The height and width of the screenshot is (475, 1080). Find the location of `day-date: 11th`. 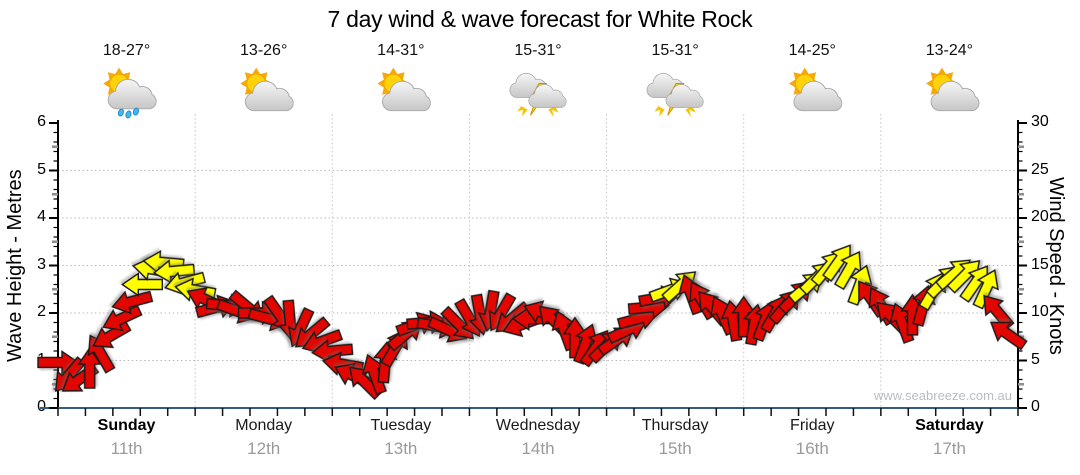

day-date: 11th is located at coordinates (126, 448).